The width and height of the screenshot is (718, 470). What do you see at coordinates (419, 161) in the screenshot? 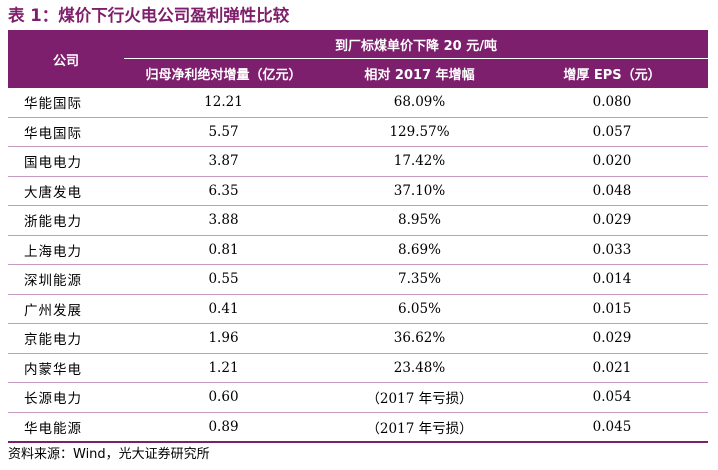
I see `cell-growth: 17.42%` at bounding box center [419, 161].